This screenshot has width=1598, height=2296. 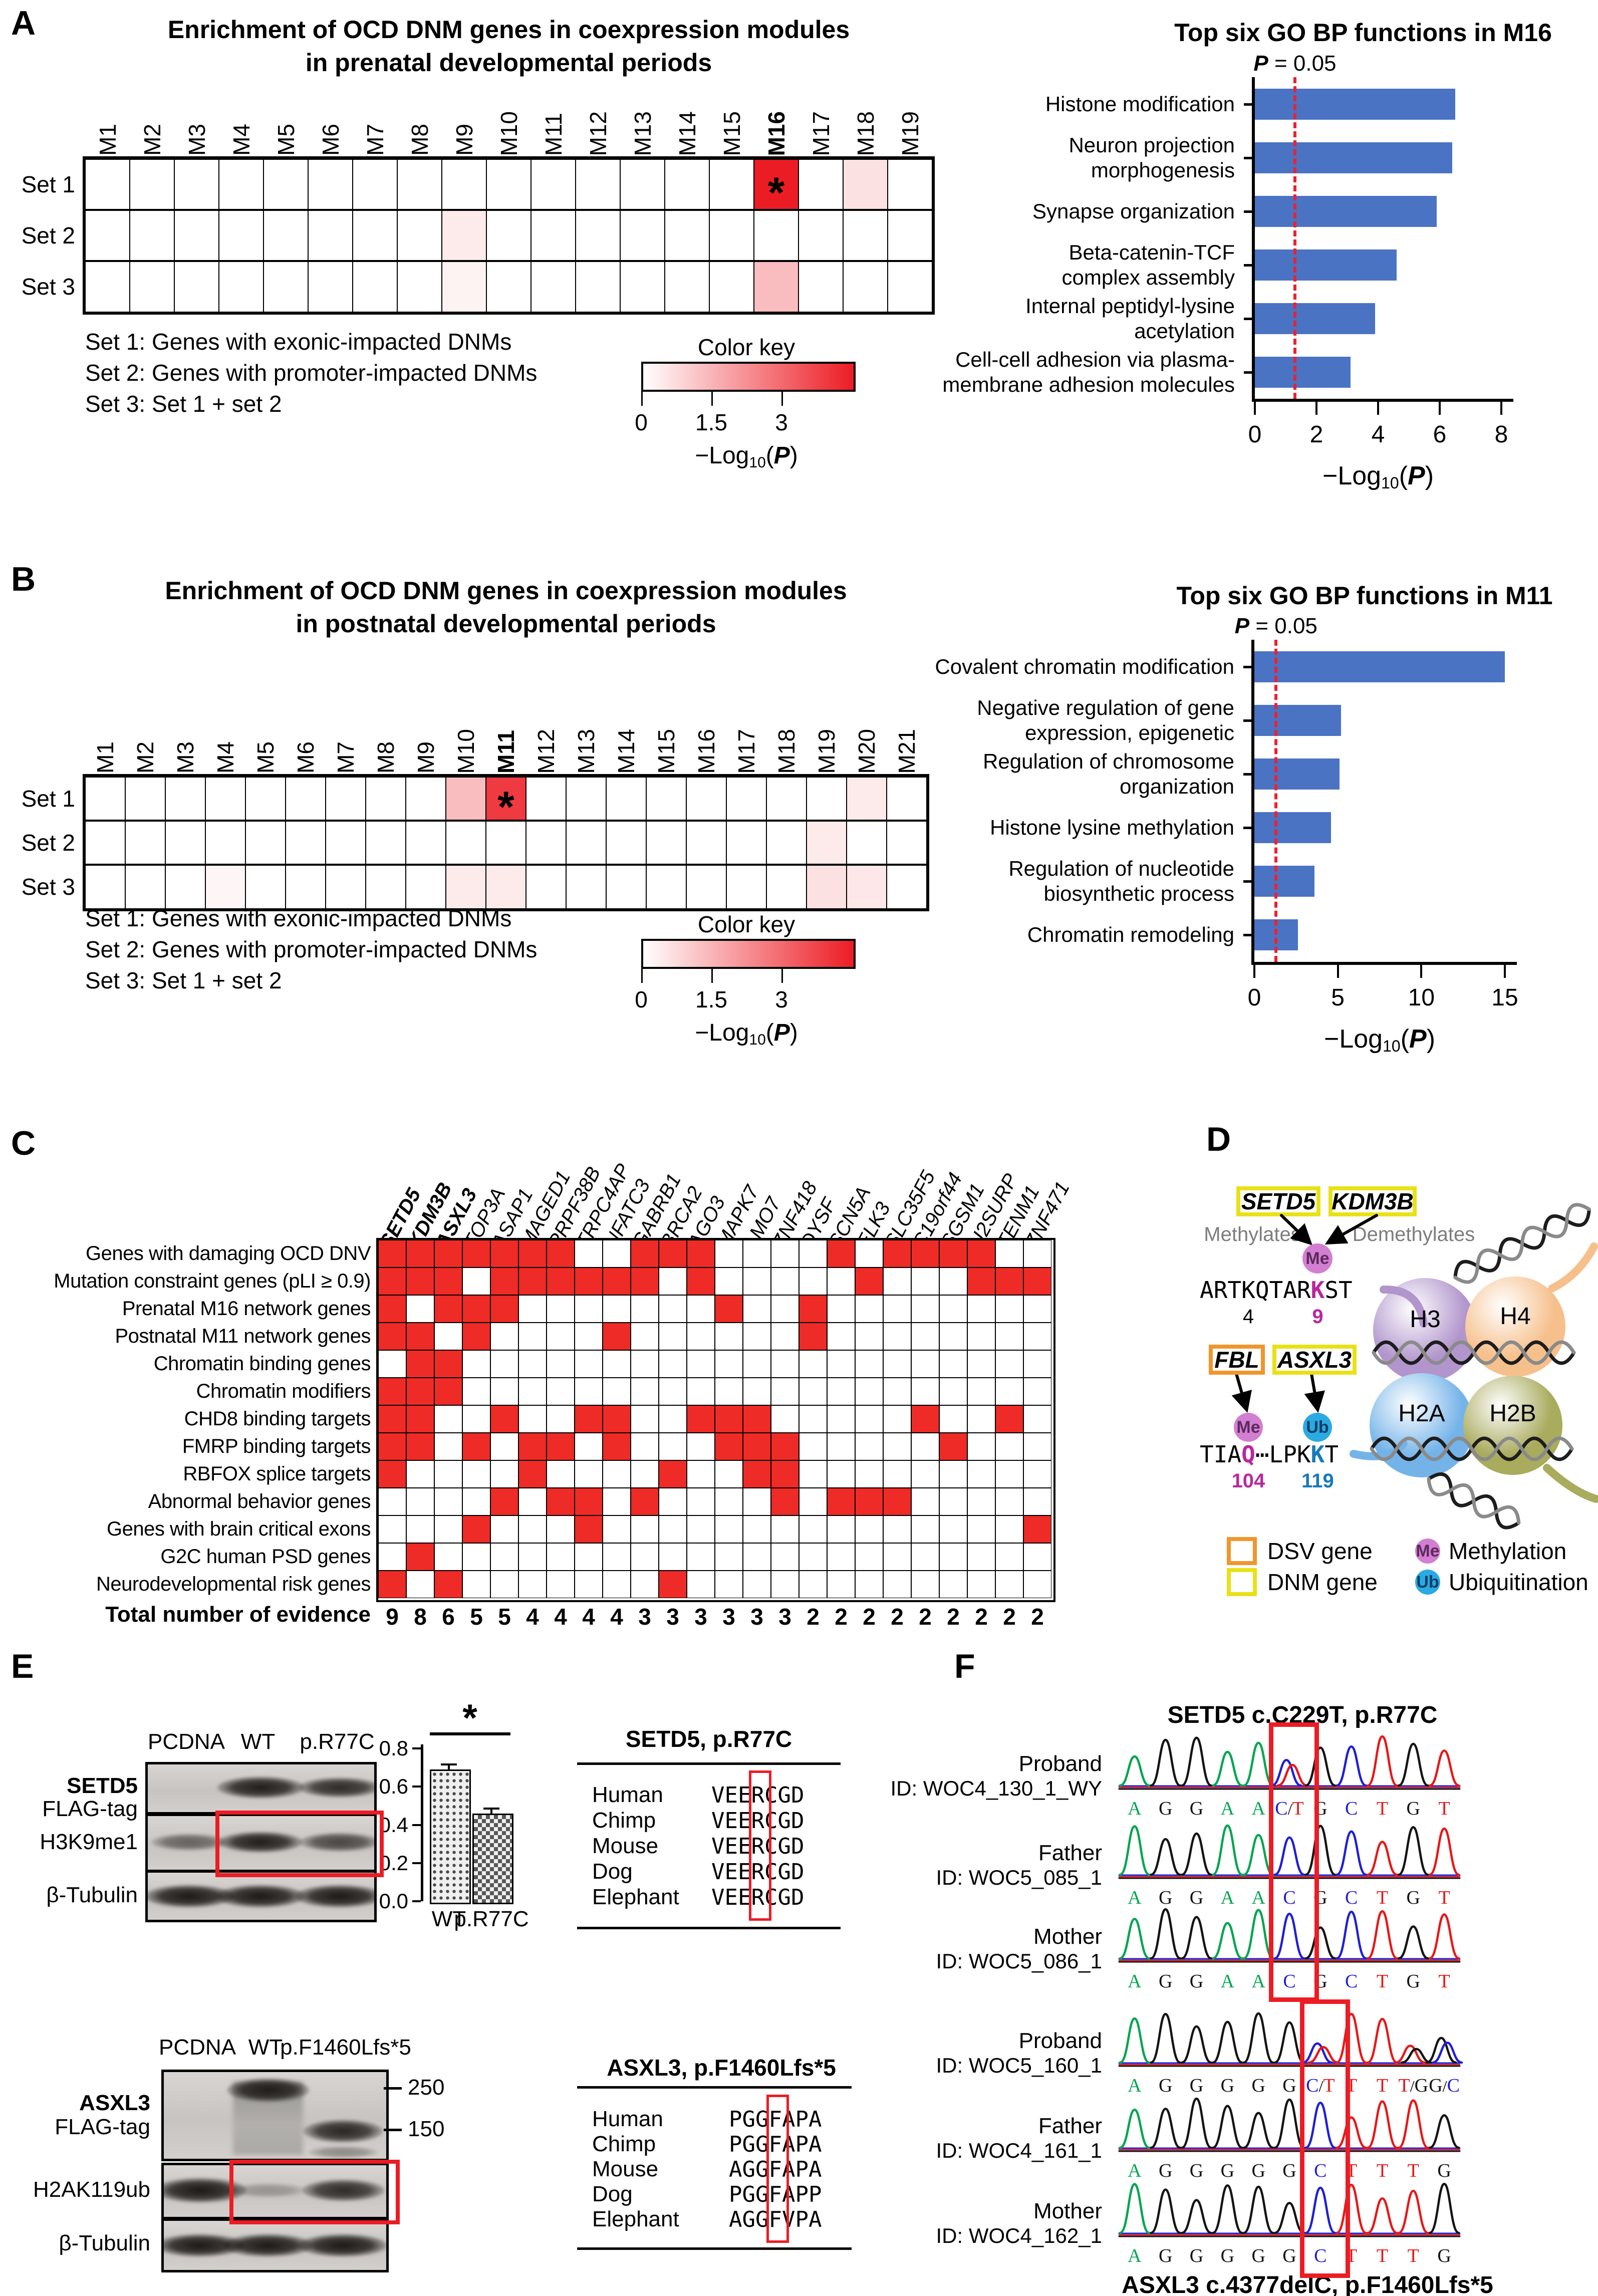 I want to click on panelC-cell-r7-c16, so click(x=841, y=1446).